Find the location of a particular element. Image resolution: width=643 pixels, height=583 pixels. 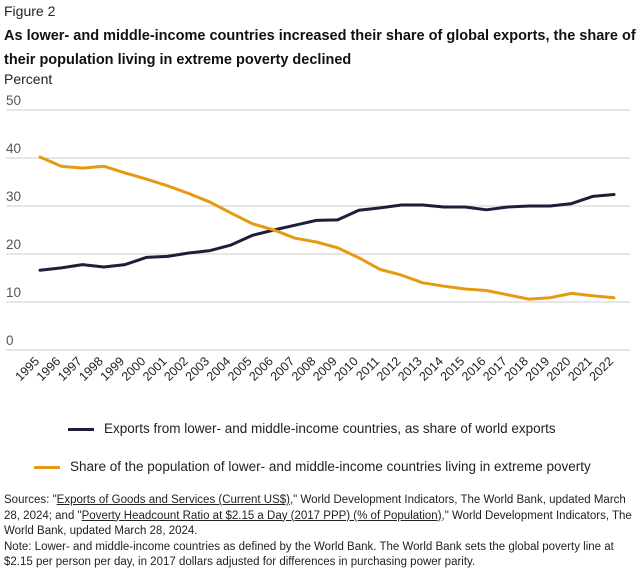

y-tick-label: 10 is located at coordinates (13, 292).